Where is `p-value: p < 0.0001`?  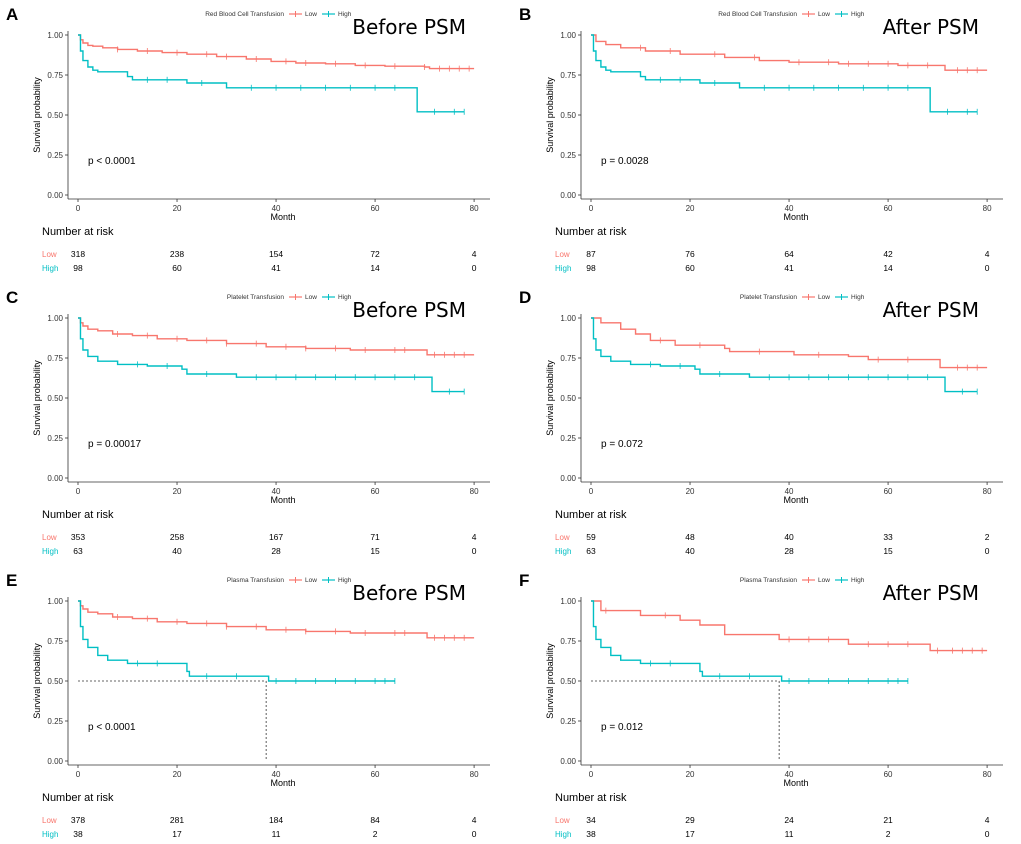 p-value: p < 0.0001 is located at coordinates (112, 727).